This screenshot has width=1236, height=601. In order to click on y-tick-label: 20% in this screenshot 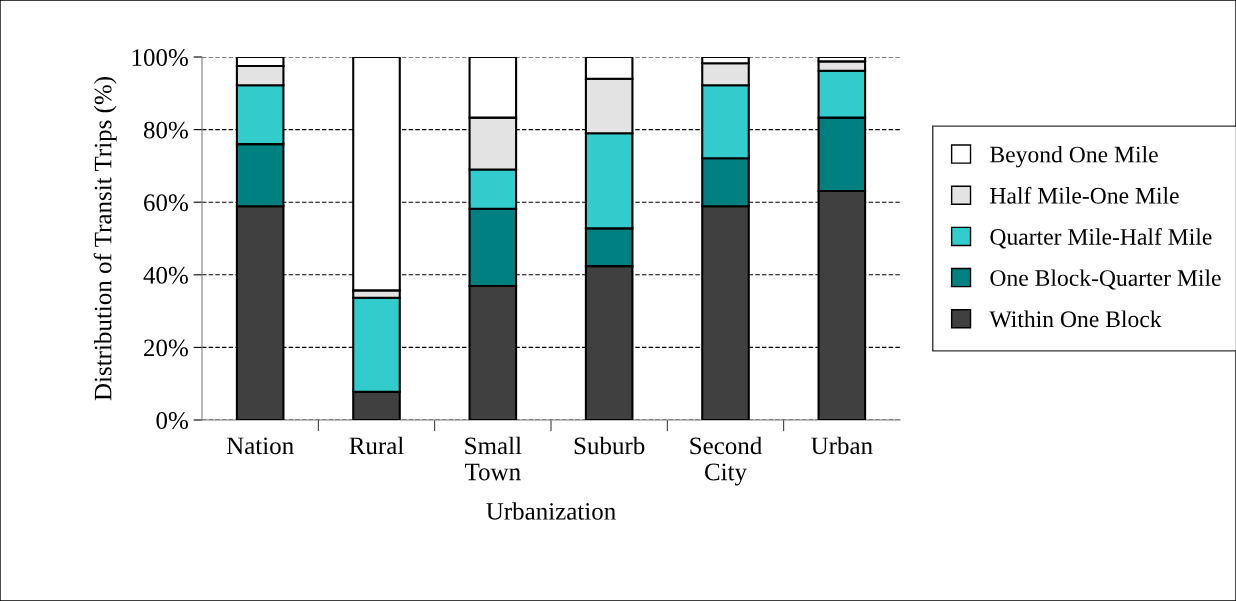, I will do `click(166, 348)`.